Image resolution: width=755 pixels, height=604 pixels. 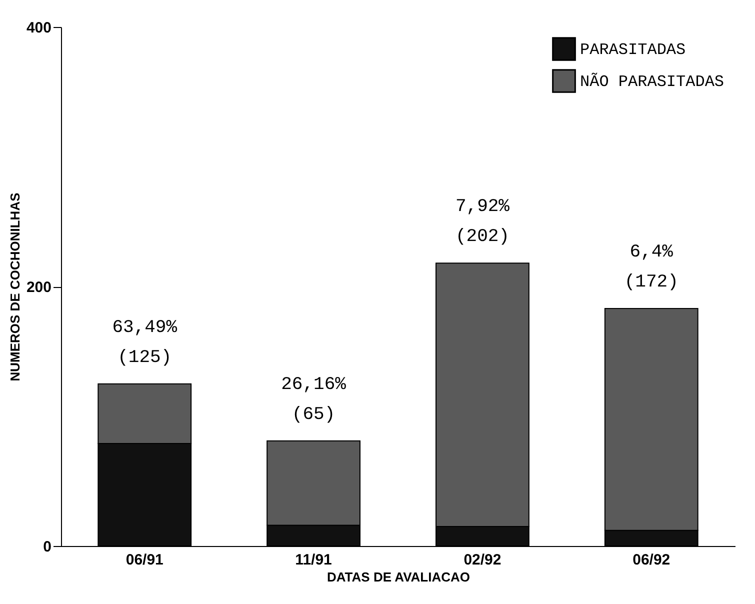 I want to click on y-tick-label: 200, so click(x=39, y=287).